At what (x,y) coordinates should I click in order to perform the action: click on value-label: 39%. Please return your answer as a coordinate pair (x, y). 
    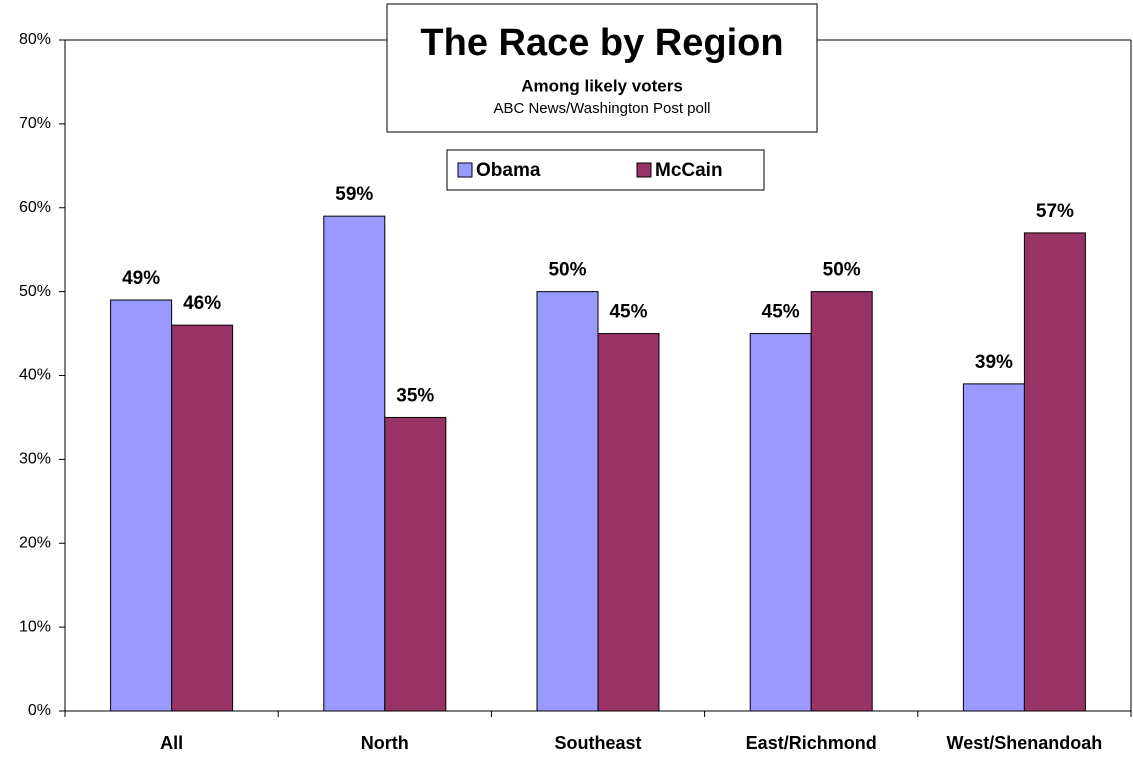
    Looking at the image, I should click on (994, 362).